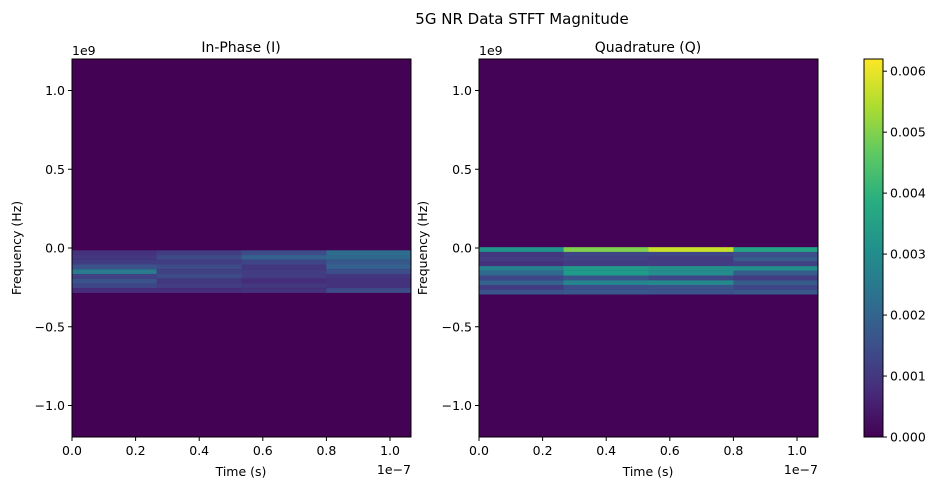 The image size is (941, 490). I want to click on panel-title: Quadrature (Q), so click(648, 48).